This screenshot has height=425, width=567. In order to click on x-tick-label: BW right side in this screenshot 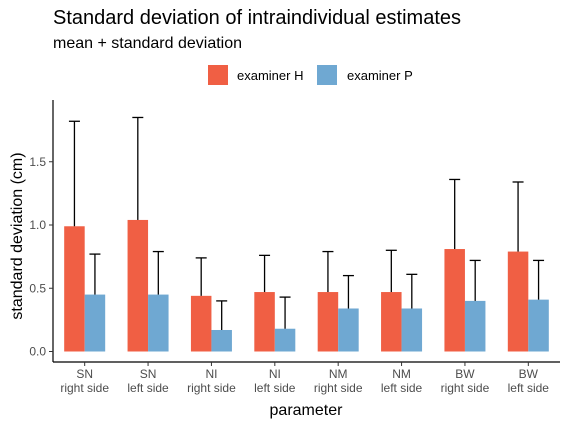, I will do `click(465, 381)`.